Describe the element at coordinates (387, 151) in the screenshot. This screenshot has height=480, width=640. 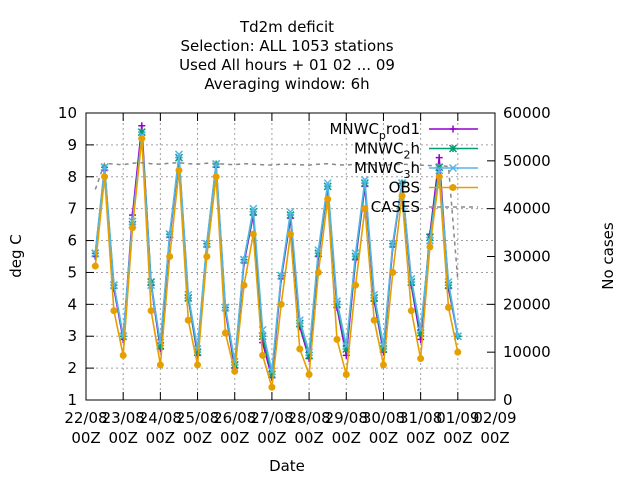
I see `legend-label: MNWC2h` at that location.